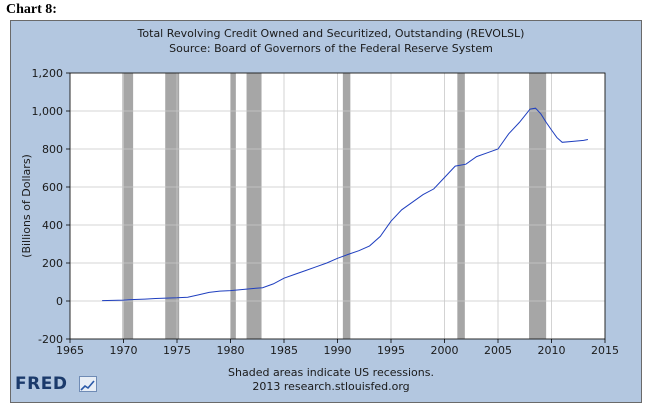 Image resolution: width=650 pixels, height=411 pixels. I want to click on x-tick-label: 2005, so click(498, 350).